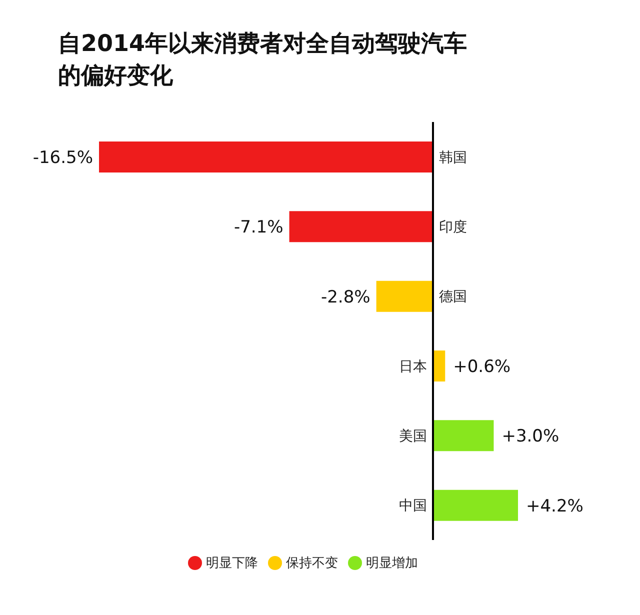  I want to click on chart-title: 自2014年以来消费者对全自动驾驶汽车的偏好变化, so click(263, 60).